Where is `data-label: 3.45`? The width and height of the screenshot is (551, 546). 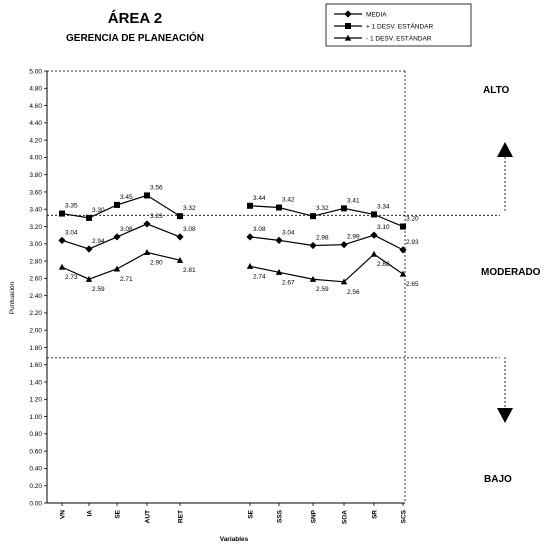
data-label: 3.45 is located at coordinates (126, 197).